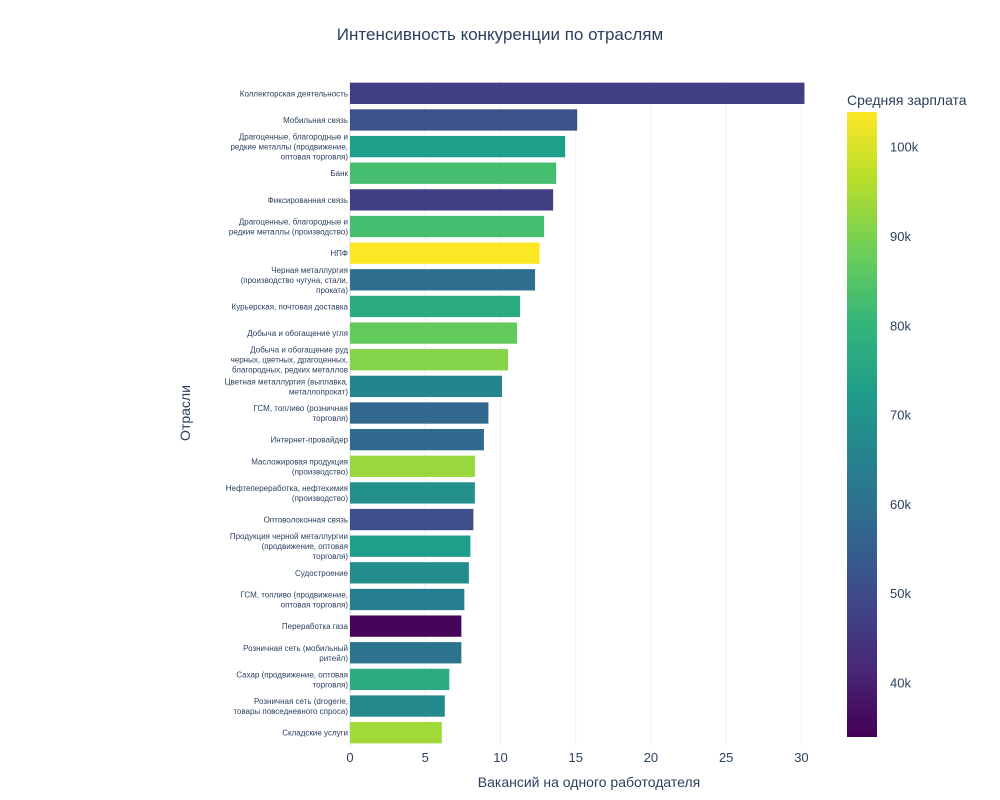 The width and height of the screenshot is (1000, 800). What do you see at coordinates (295, 653) in the screenshot?
I see `category-label: Розничная сеть (мобильный ритейл)` at bounding box center [295, 653].